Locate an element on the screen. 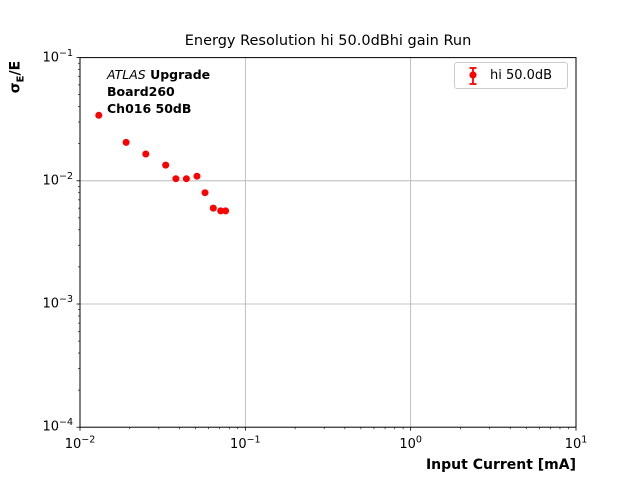  legend-entry-label: hi 50.0dB is located at coordinates (521, 75).